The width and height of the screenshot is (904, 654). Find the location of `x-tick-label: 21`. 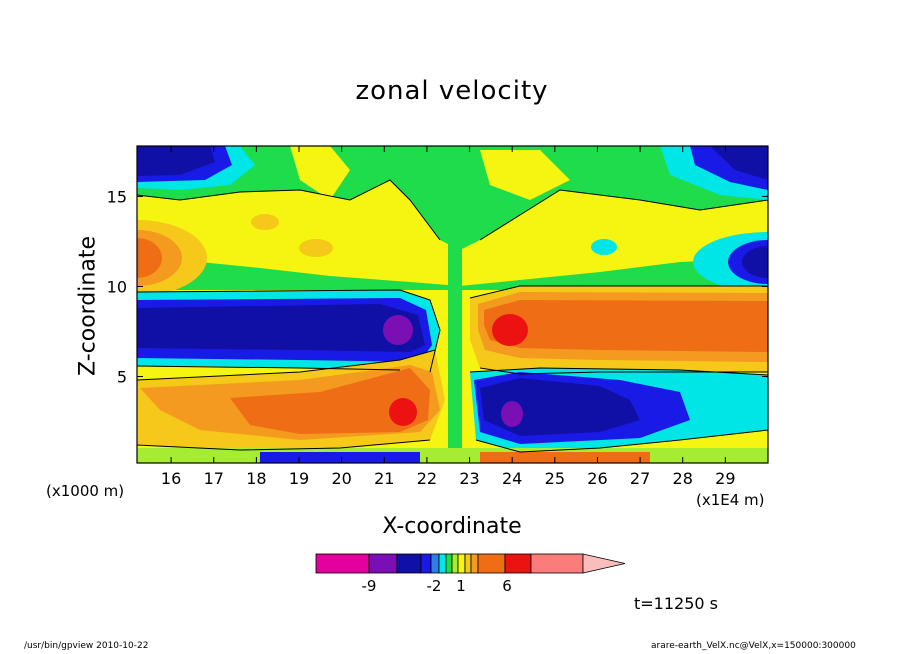

x-tick-label: 21 is located at coordinates (384, 478).